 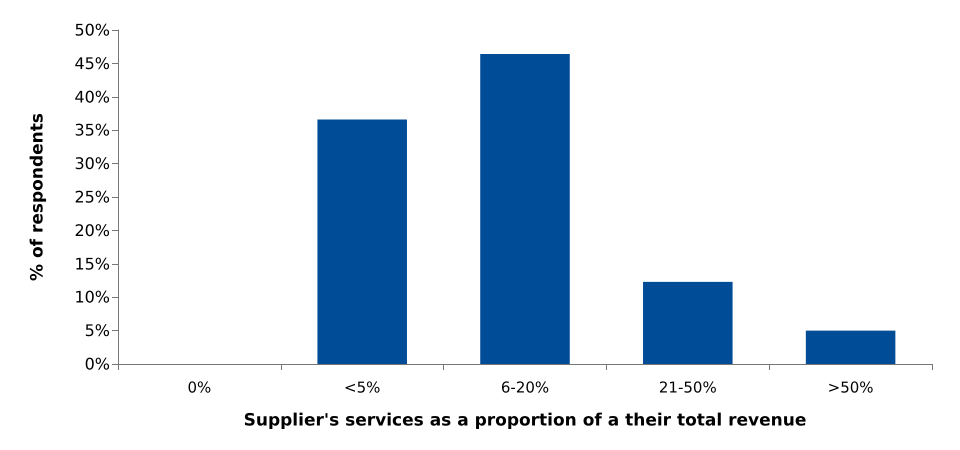 What do you see at coordinates (851, 387) in the screenshot?
I see `x-tick-label: >50%` at bounding box center [851, 387].